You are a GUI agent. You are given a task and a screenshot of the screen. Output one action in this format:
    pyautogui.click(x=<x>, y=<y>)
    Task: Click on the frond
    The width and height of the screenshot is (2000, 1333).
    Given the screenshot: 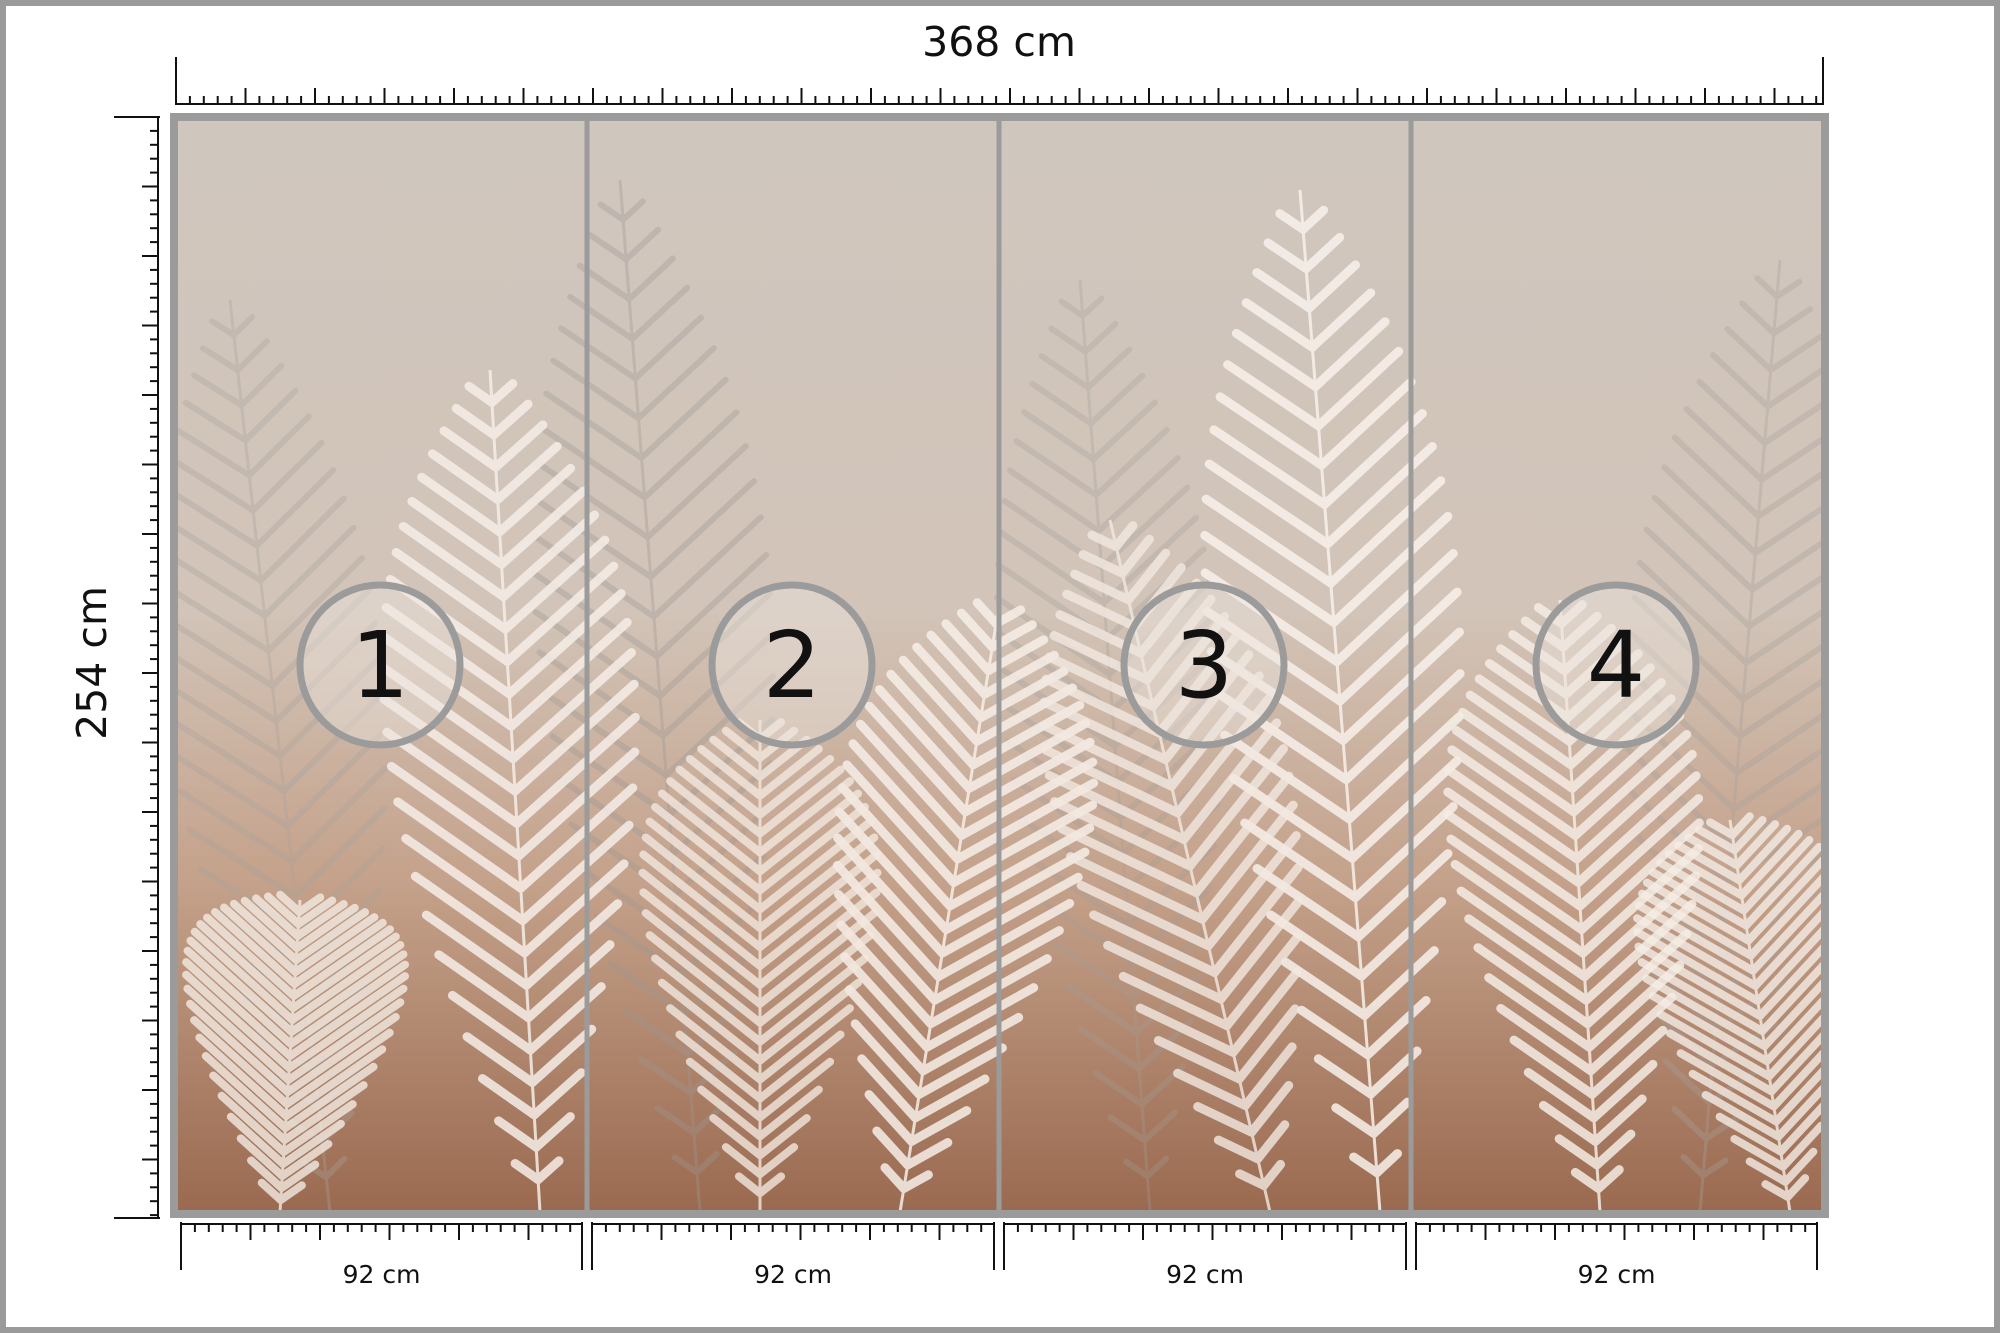 What is the action you would take?
    pyautogui.click(x=1332, y=700)
    